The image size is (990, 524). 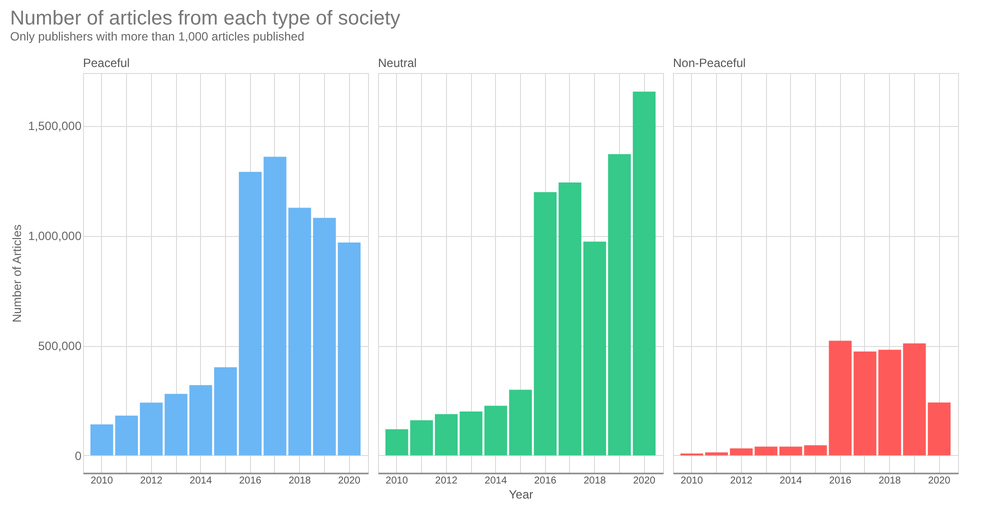 I want to click on text: Peaceful, so click(x=106, y=63).